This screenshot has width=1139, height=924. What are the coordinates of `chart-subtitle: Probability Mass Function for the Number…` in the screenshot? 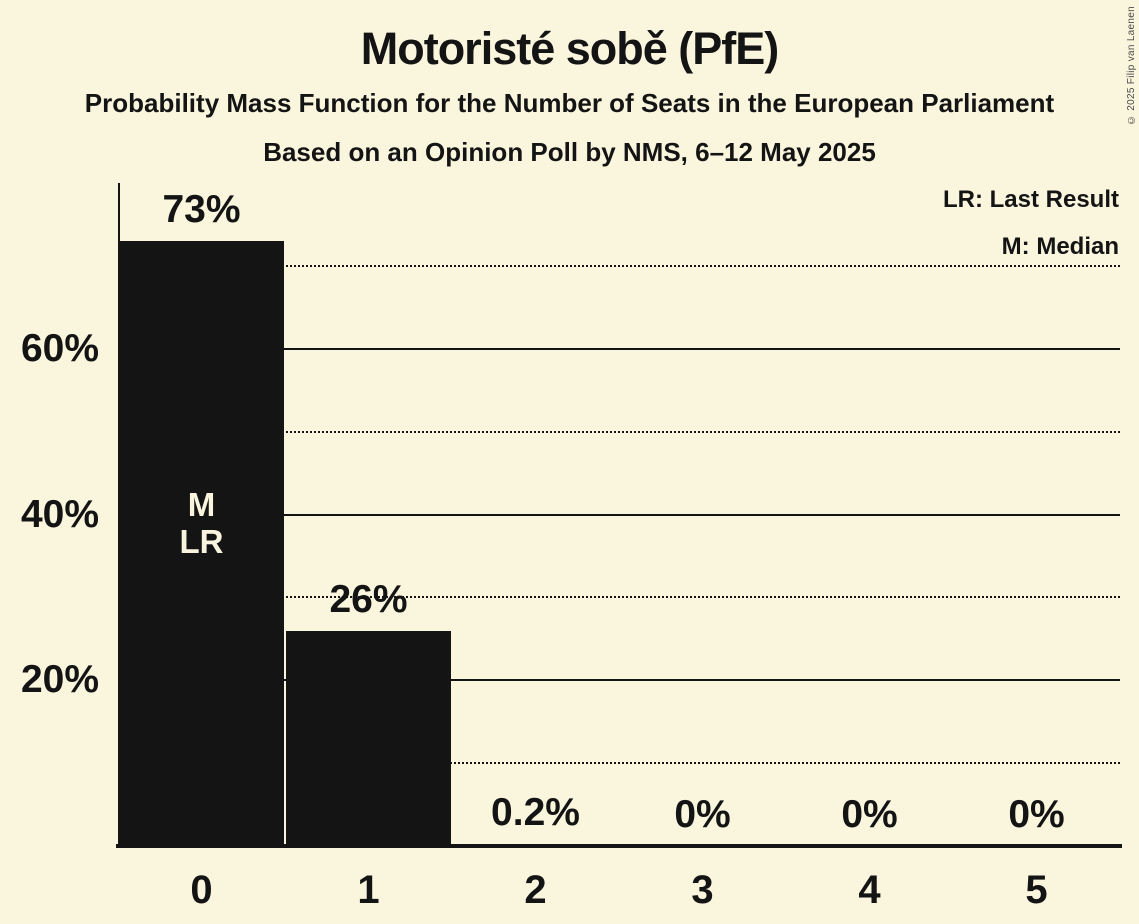 It's located at (569, 103).